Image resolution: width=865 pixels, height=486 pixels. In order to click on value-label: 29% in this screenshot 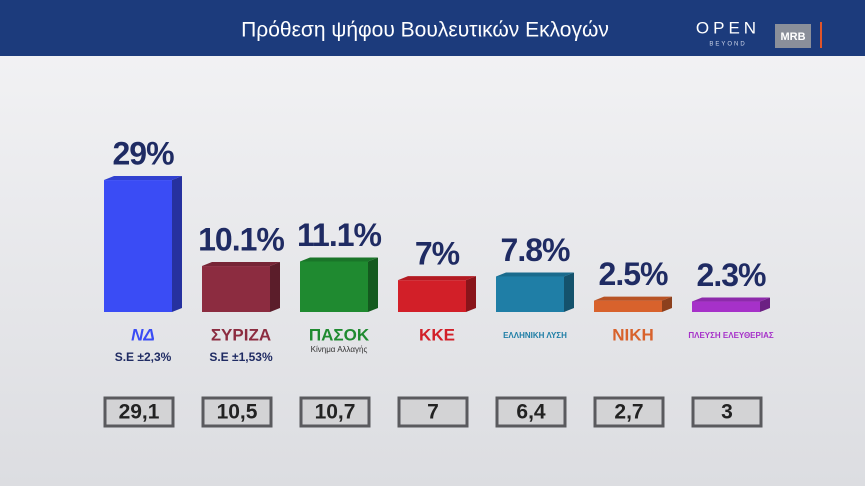, I will do `click(143, 154)`.